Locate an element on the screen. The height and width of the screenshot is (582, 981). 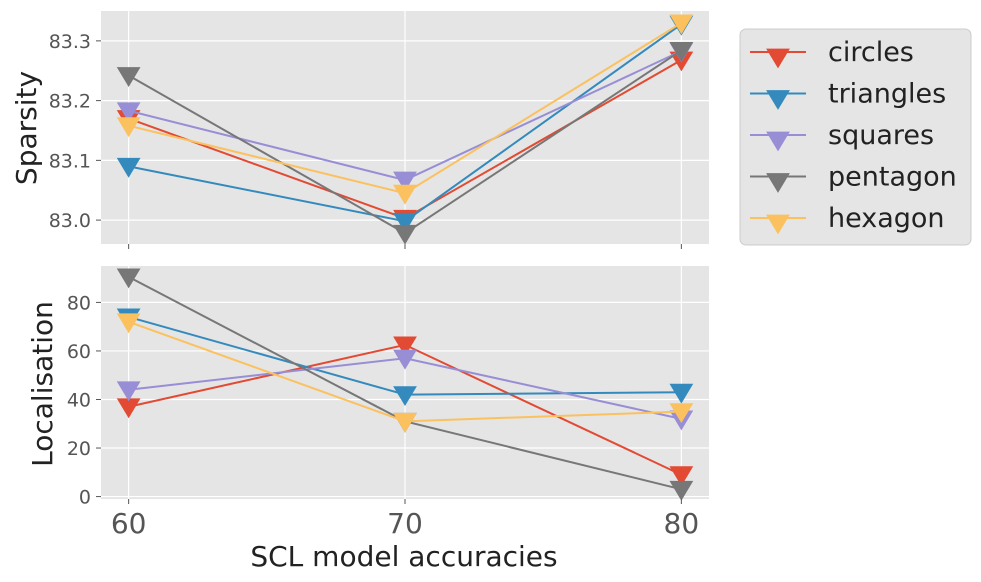
localisation-y-tick-label: 0 is located at coordinates (85, 498).